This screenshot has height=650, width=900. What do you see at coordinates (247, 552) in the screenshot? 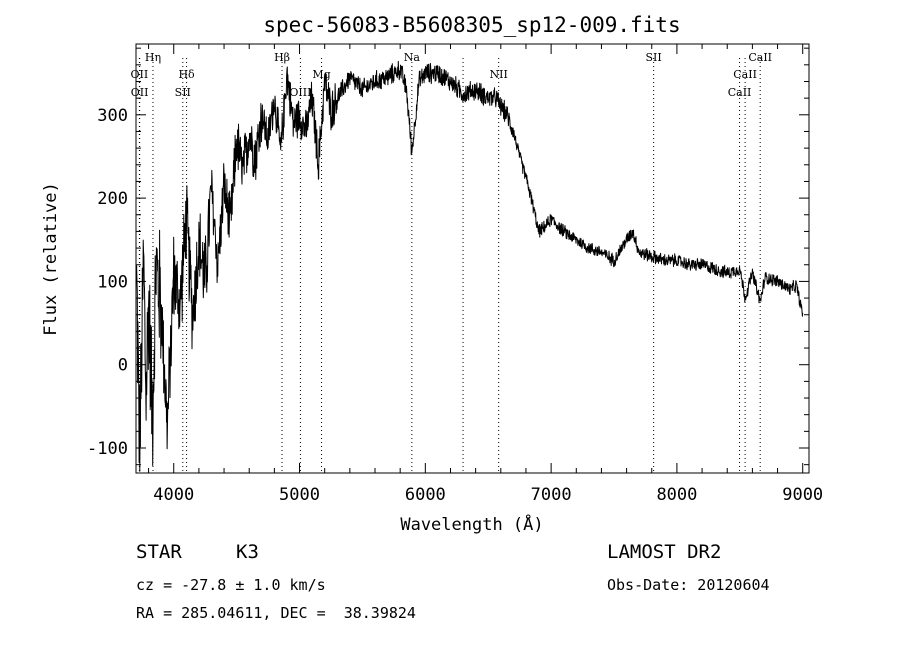
I see `object-subclass: K3` at bounding box center [247, 552].